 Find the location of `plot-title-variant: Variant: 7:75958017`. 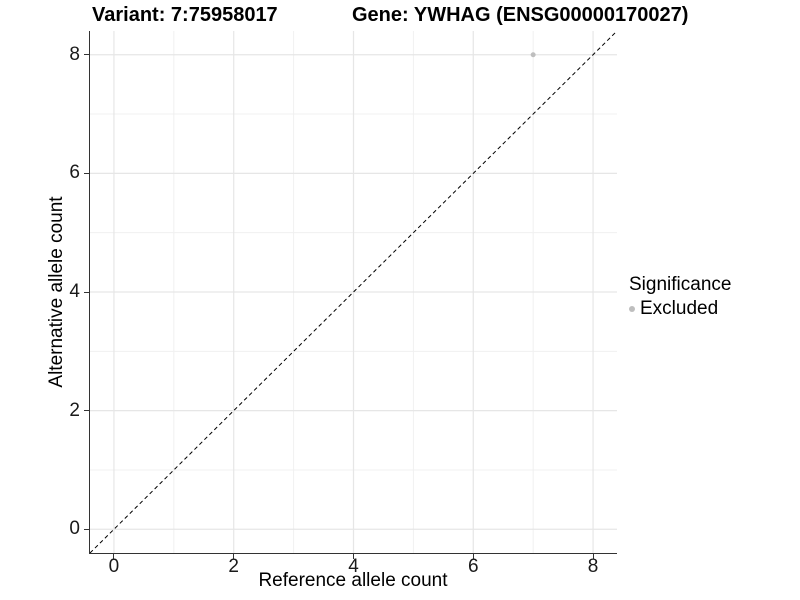

plot-title-variant: Variant: 7:75958017 is located at coordinates (185, 15).